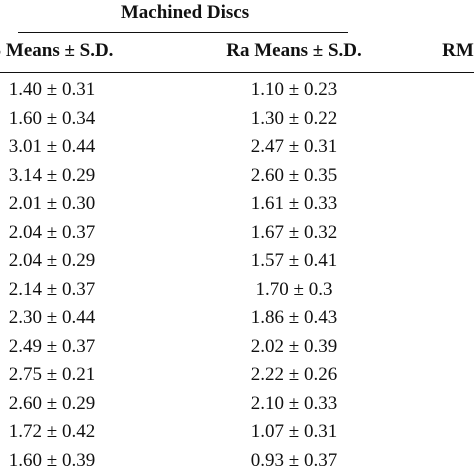 The image size is (474, 474). Describe the element at coordinates (52, 460) in the screenshot. I see `table-cell: 1.60 ± 0.39` at that location.